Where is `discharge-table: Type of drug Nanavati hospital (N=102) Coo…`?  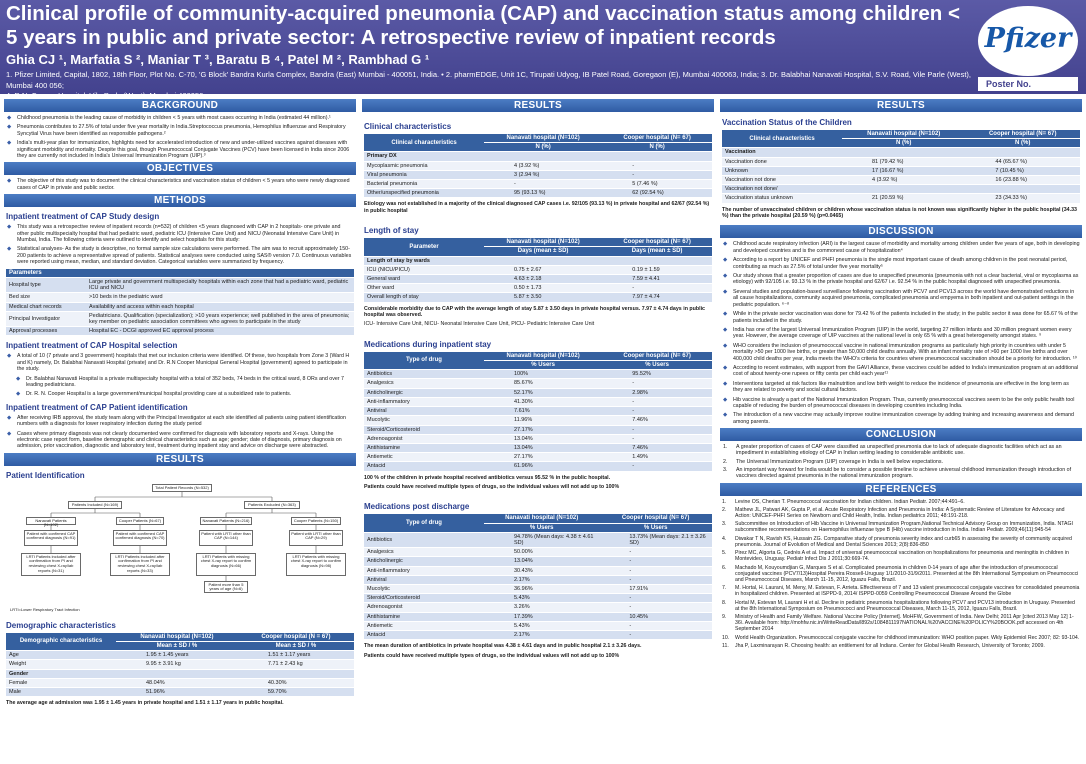
discharge-table: Type of drug Nanavati hospital (N=102) Coo… is located at coordinates (538, 577).